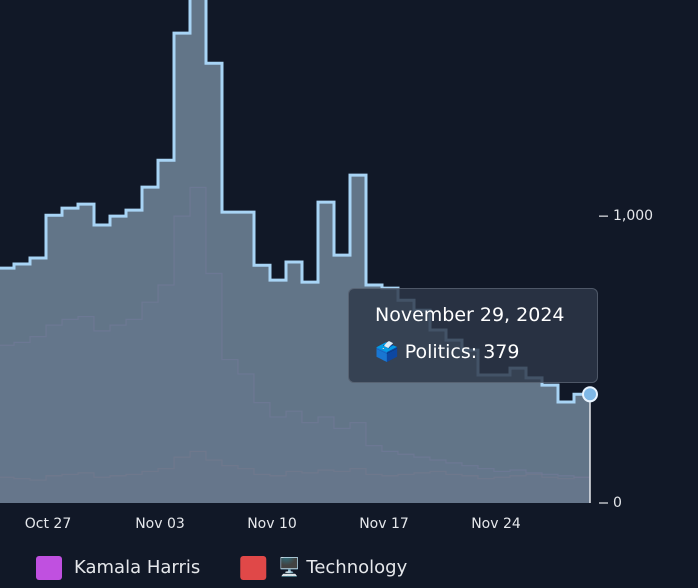 The width and height of the screenshot is (698, 588). I want to click on legend-label: Kamala Harris, so click(137, 567).